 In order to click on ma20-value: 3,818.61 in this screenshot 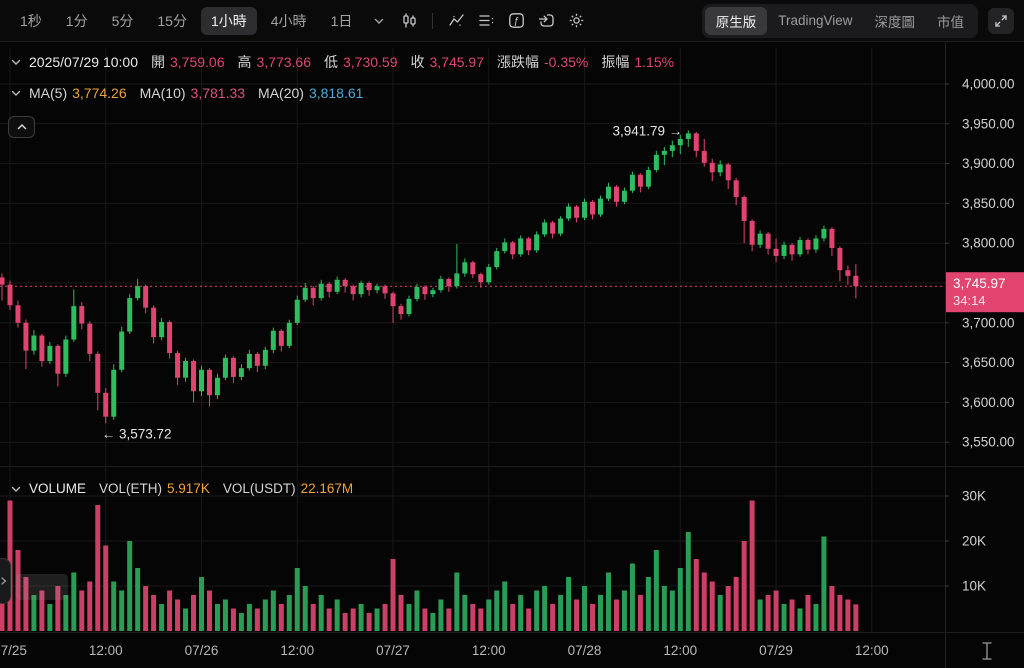, I will do `click(336, 93)`.